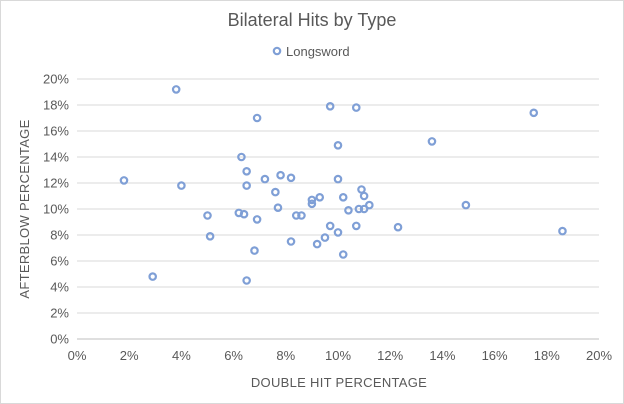 This screenshot has width=624, height=404. I want to click on y-tick-label: 20%, so click(56, 79).